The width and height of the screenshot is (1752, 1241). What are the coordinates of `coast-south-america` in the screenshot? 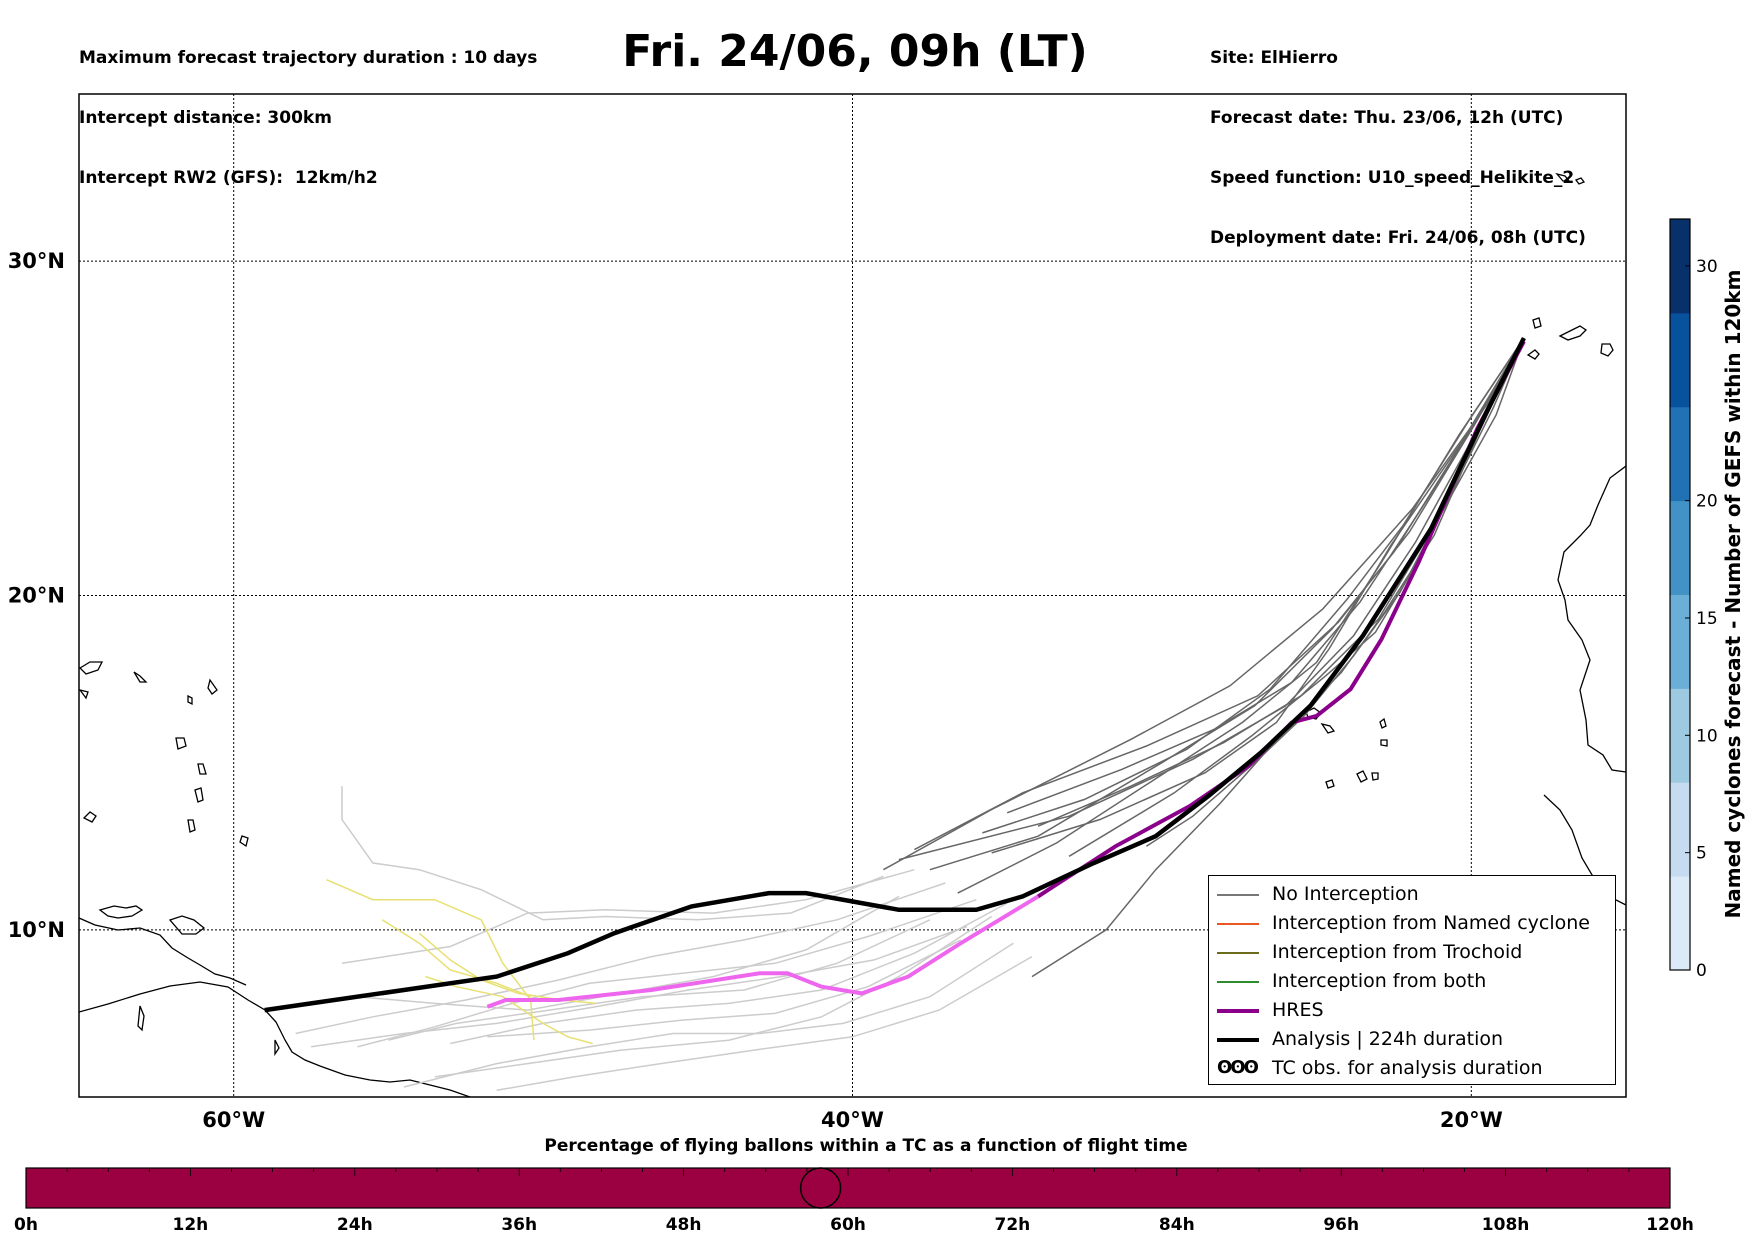 It's located at (275, 1039).